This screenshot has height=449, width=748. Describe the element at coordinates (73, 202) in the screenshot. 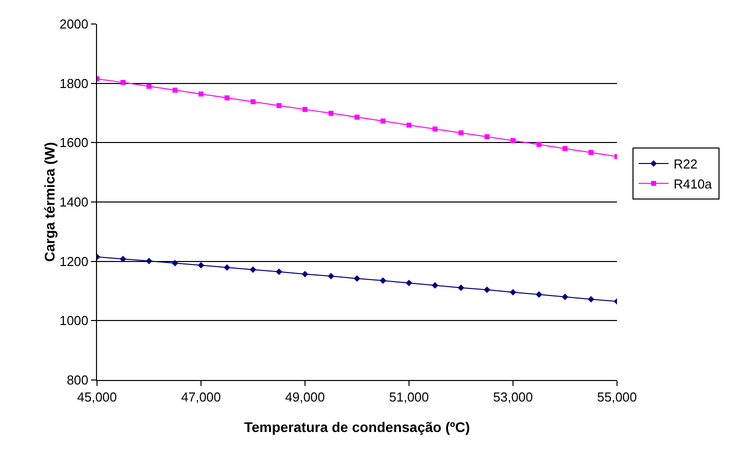

I see `y-tick-label: 1400` at that location.